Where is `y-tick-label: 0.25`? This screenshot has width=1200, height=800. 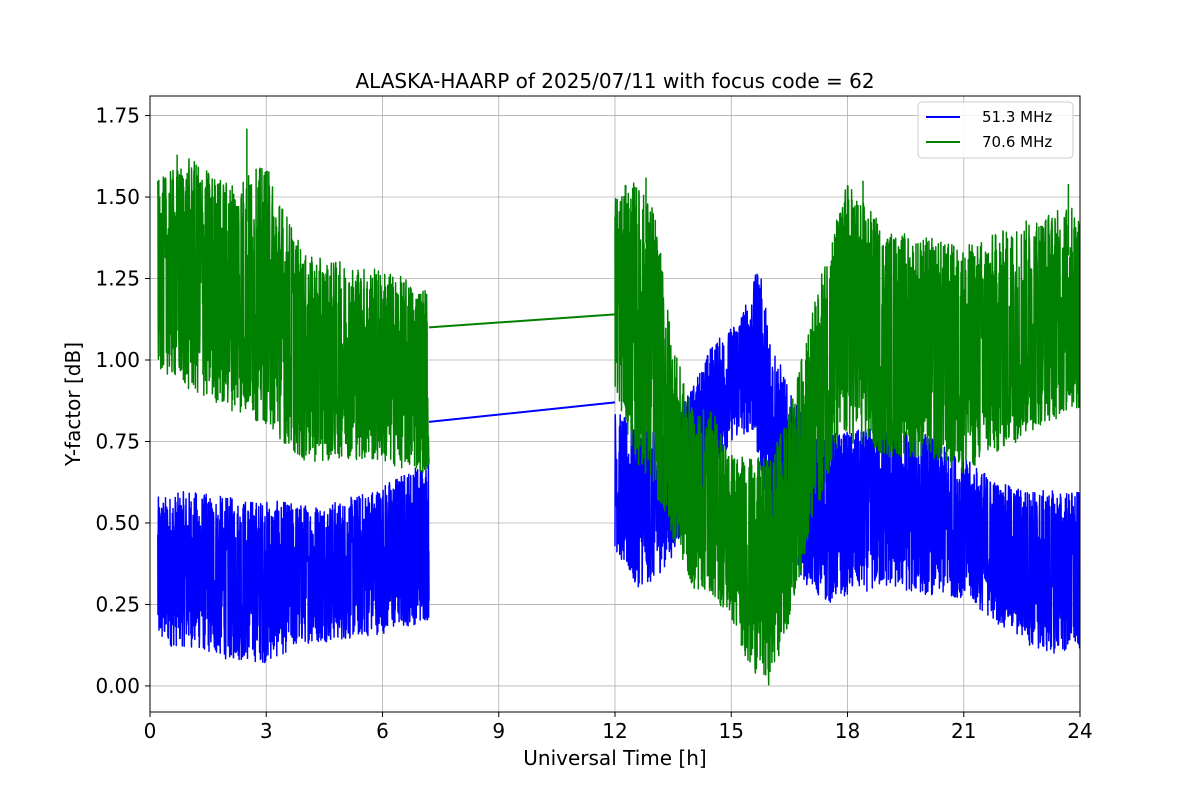
y-tick-label: 0.25 is located at coordinates (117, 604).